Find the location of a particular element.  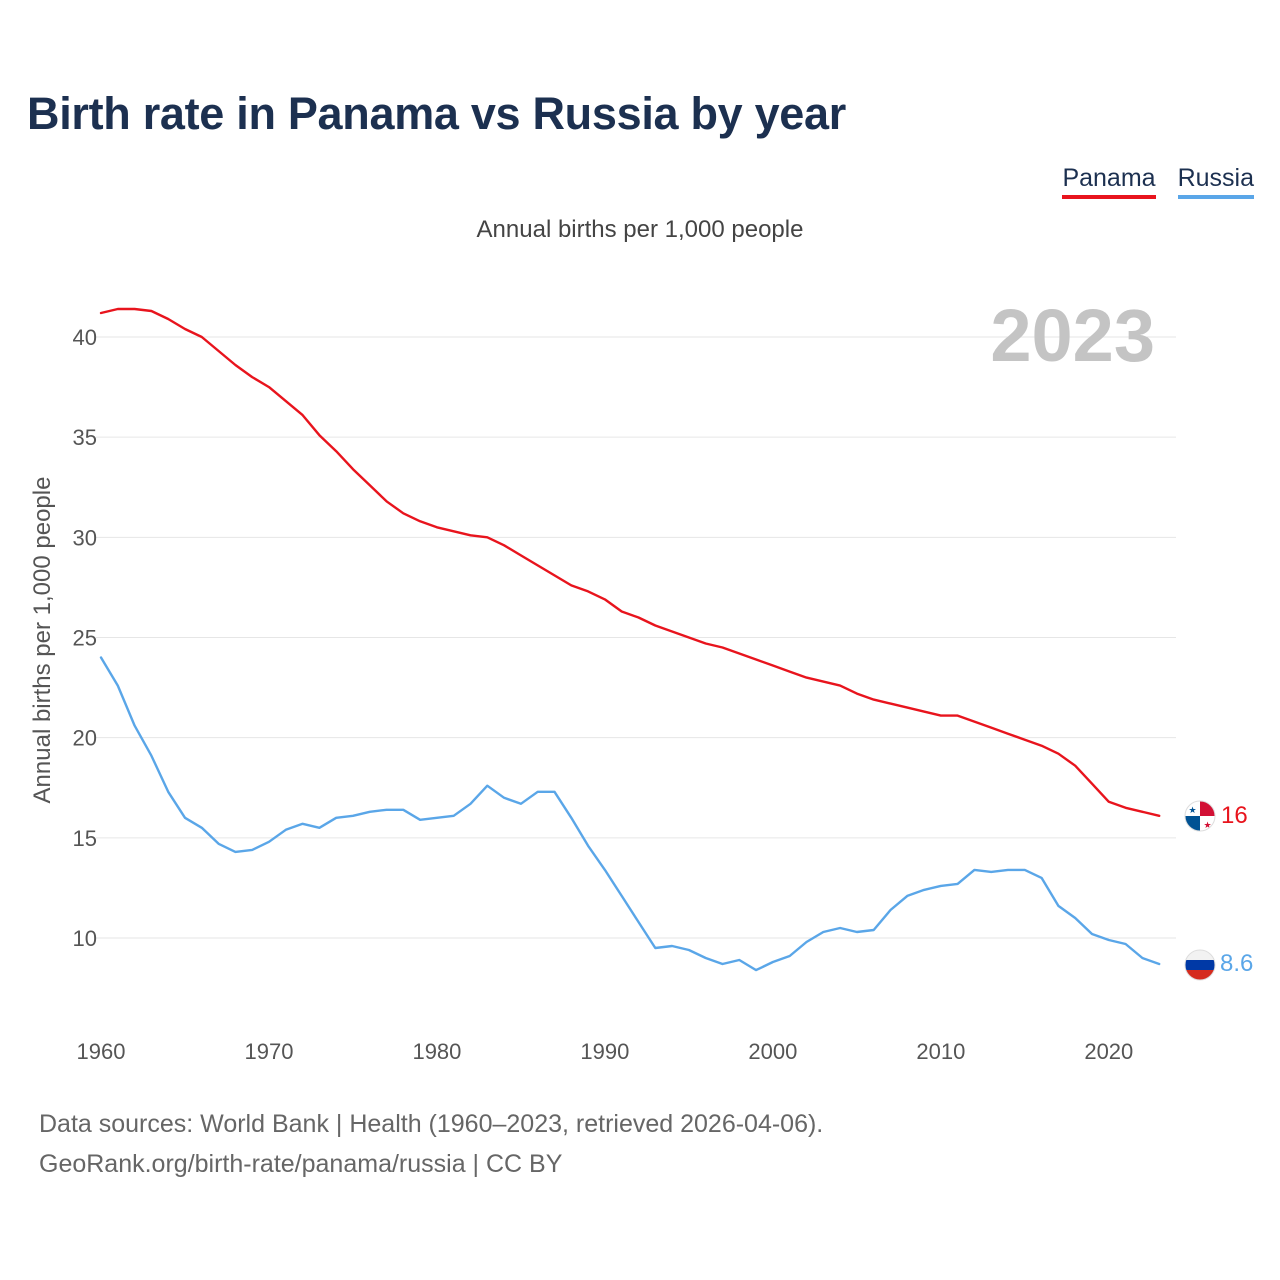

legend: Panama Russia is located at coordinates (1158, 181).